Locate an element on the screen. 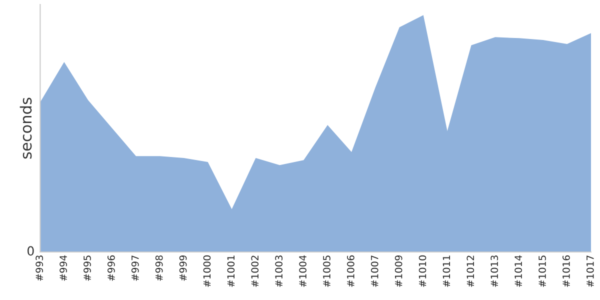  x-tick-label: #1013 is located at coordinates (494, 271).